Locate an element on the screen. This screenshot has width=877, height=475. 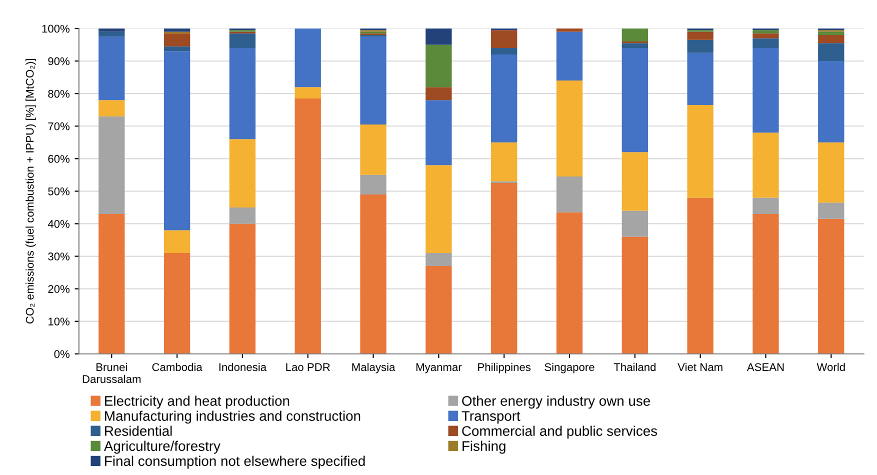
legend-label: Agriculture/forestry is located at coordinates (162, 447).